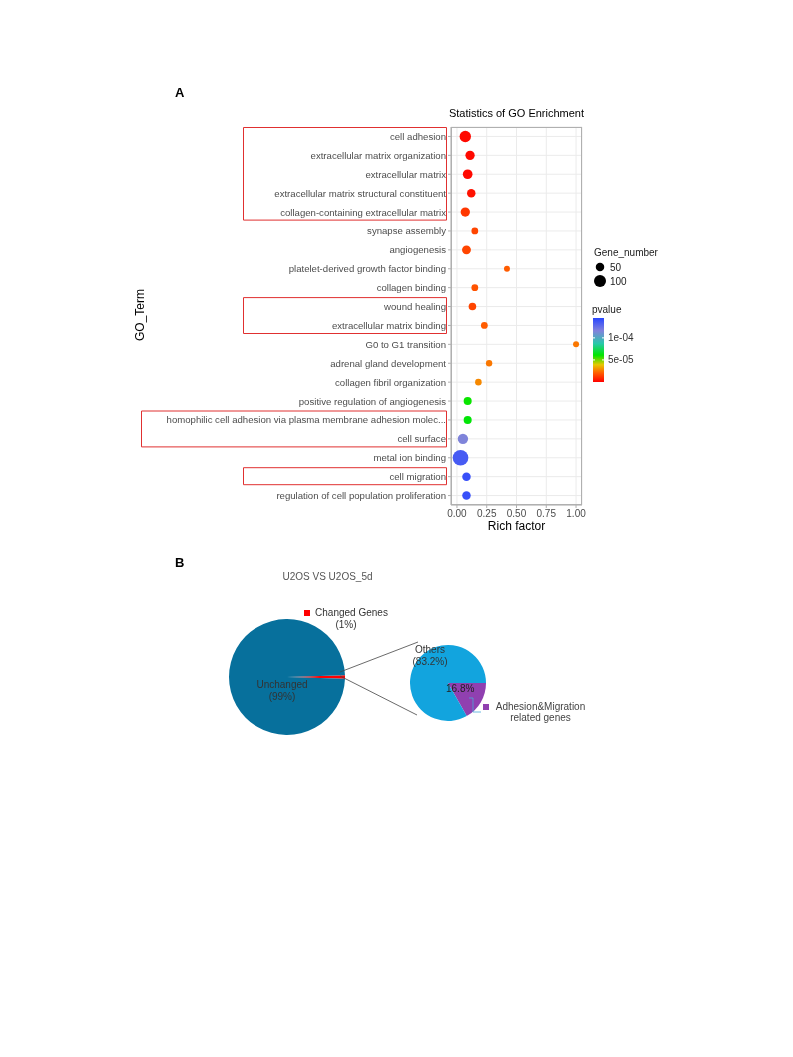 The width and height of the screenshot is (793, 1057). What do you see at coordinates (351, 613) in the screenshot?
I see `legend-label: Changed Genes` at bounding box center [351, 613].